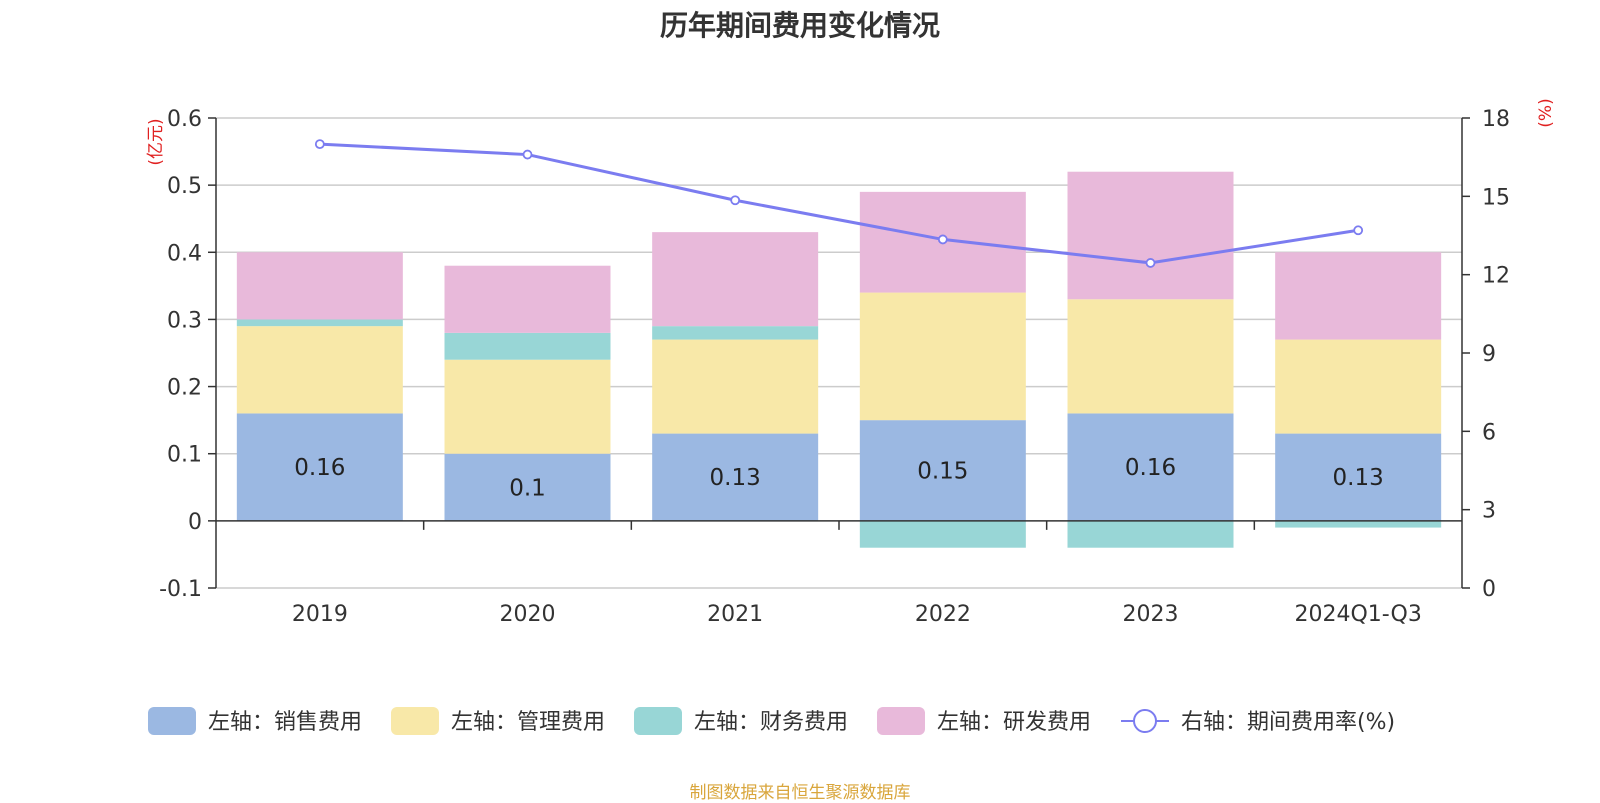  What do you see at coordinates (1288, 722) in the screenshot?
I see `legend-label-5: 右轴：期间费用率(%)` at bounding box center [1288, 722].